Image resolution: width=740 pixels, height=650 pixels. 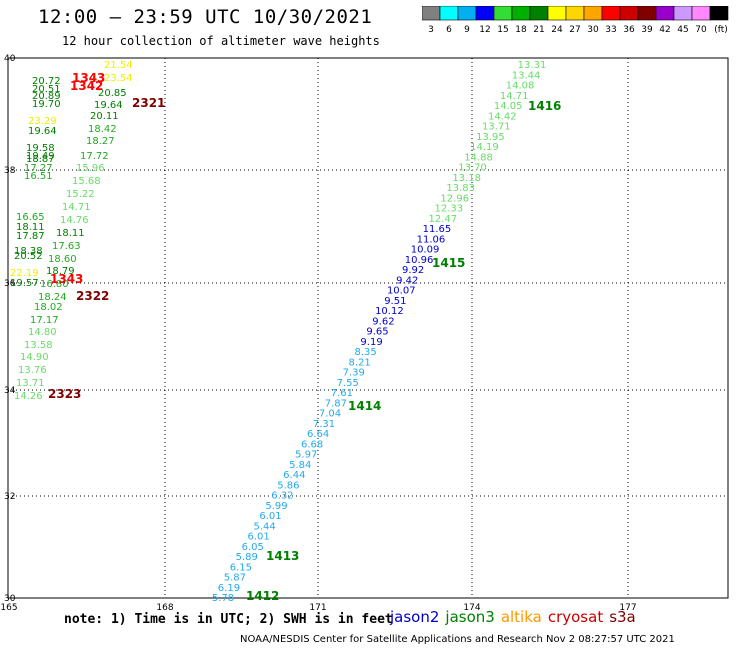 I want to click on pass-number-label: 2323, so click(x=64, y=394).